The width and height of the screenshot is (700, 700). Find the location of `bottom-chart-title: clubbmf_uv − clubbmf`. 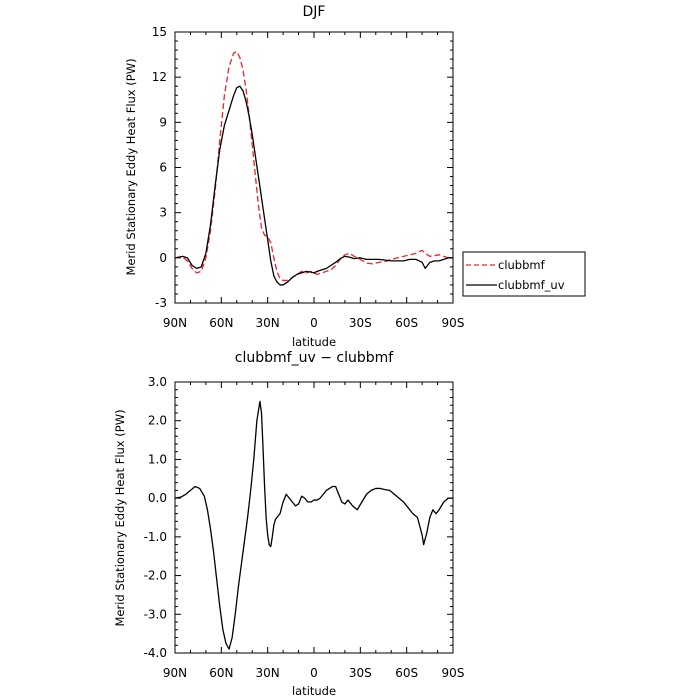

bottom-chart-title: clubbmf_uv − clubbmf is located at coordinates (314, 358).